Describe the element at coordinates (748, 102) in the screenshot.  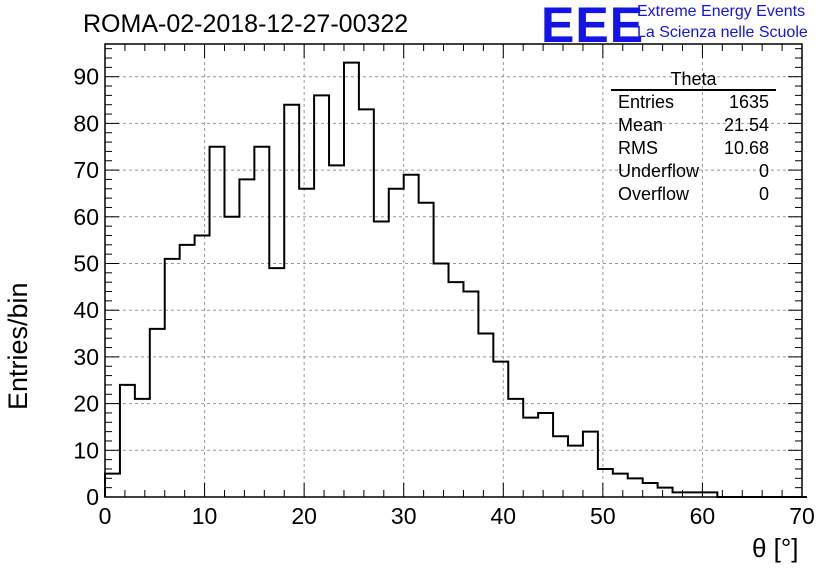
I see `stat-value: 1635` at that location.